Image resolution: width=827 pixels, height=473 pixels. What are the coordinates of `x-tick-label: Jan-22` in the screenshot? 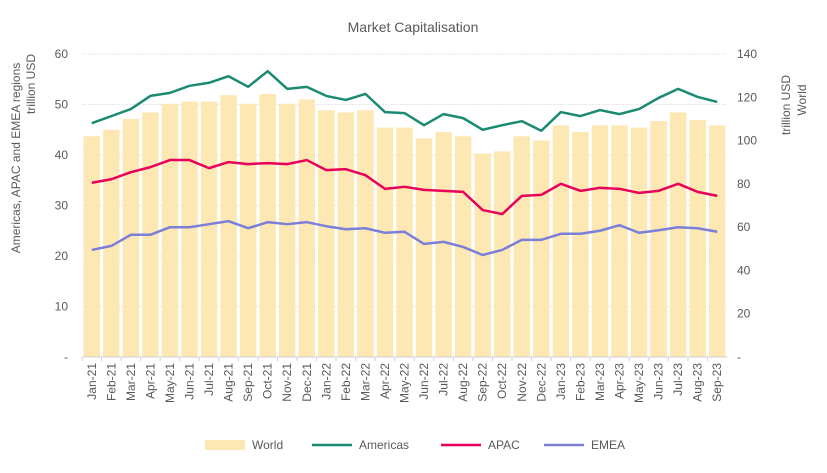 It's located at (326, 381).